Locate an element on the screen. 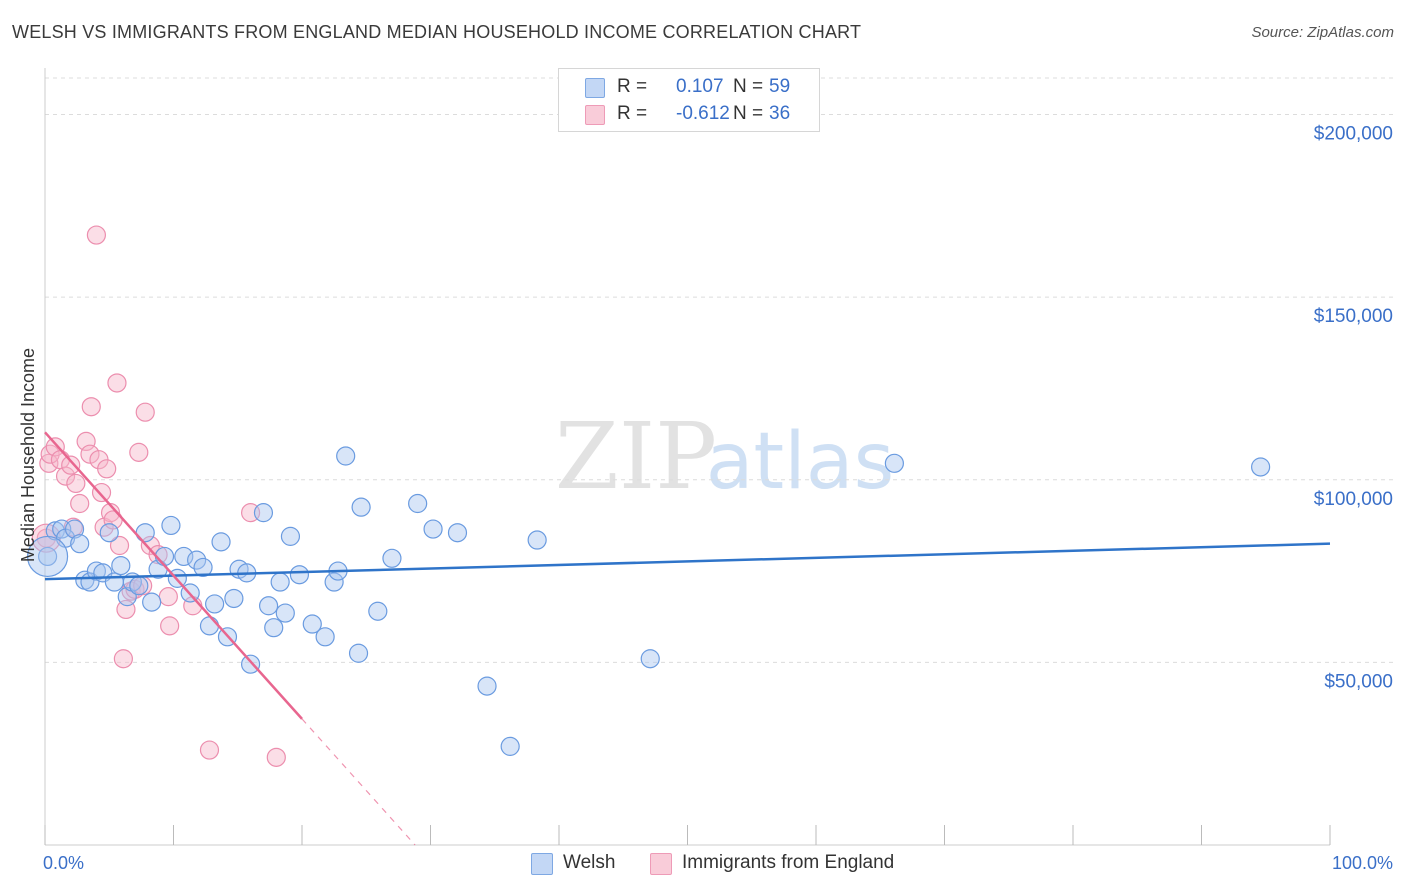  welsh-point-large is located at coordinates (47, 556).